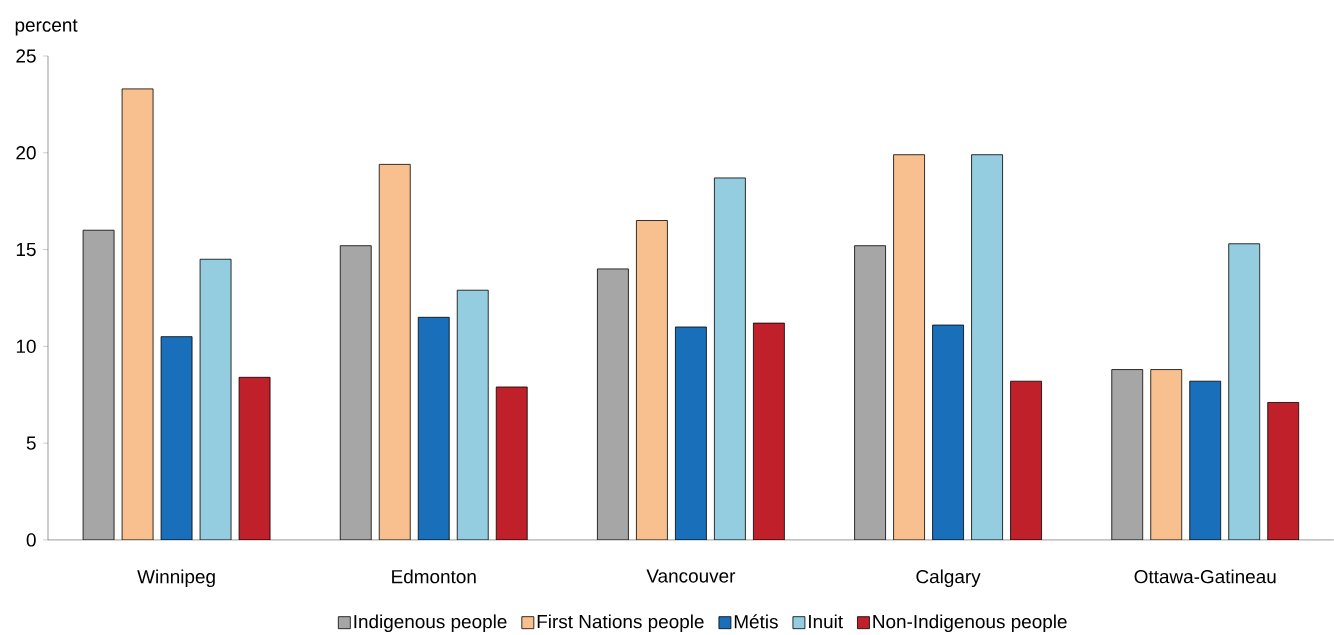  I want to click on x-tick-label: Calgary, so click(948, 578).